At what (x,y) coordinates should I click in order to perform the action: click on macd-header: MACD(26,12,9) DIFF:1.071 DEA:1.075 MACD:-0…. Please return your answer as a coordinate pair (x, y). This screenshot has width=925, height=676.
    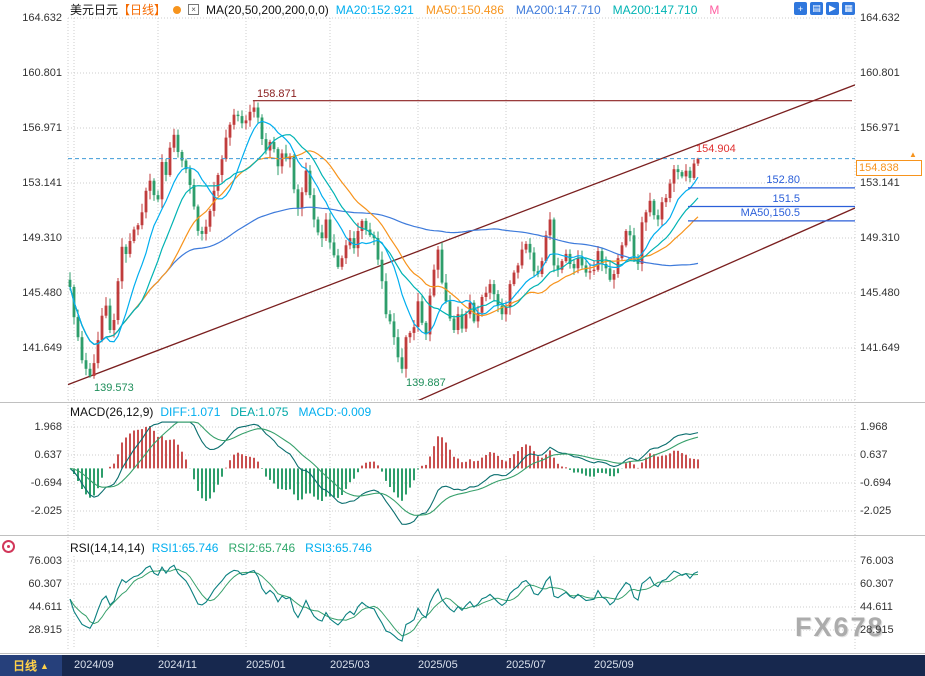
    Looking at the image, I should click on (220, 411).